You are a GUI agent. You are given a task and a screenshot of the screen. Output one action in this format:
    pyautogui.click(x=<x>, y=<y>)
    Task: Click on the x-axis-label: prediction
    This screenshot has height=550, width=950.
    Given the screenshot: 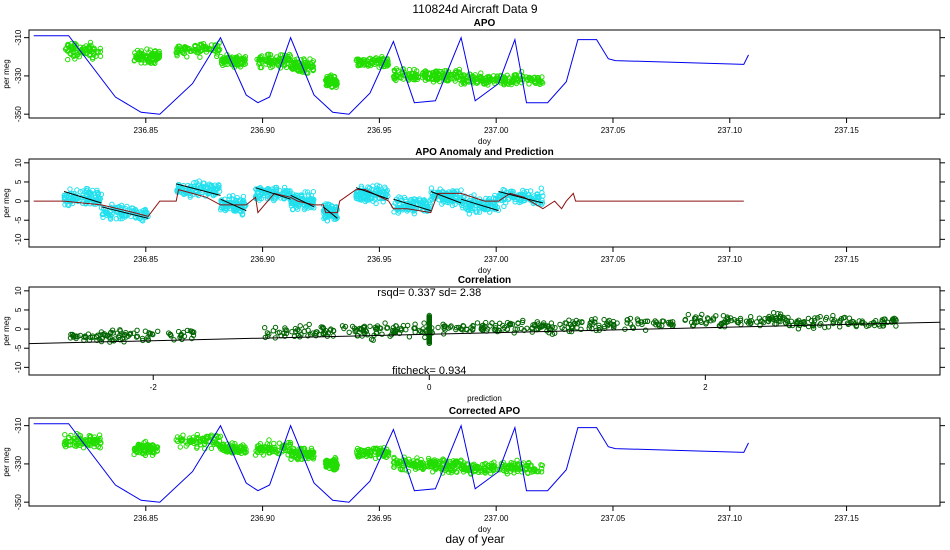 What is the action you would take?
    pyautogui.click(x=484, y=398)
    